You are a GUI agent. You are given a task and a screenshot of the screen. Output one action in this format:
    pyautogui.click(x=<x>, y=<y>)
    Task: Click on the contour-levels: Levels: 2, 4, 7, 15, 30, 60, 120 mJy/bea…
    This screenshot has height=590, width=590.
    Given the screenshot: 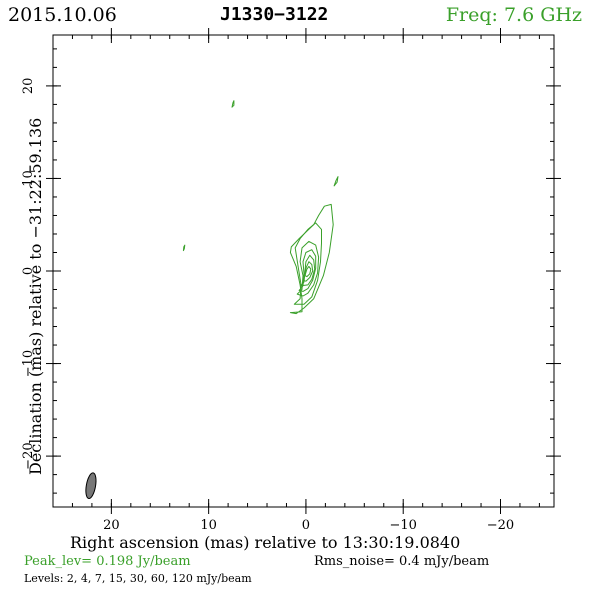 What is the action you would take?
    pyautogui.click(x=138, y=578)
    